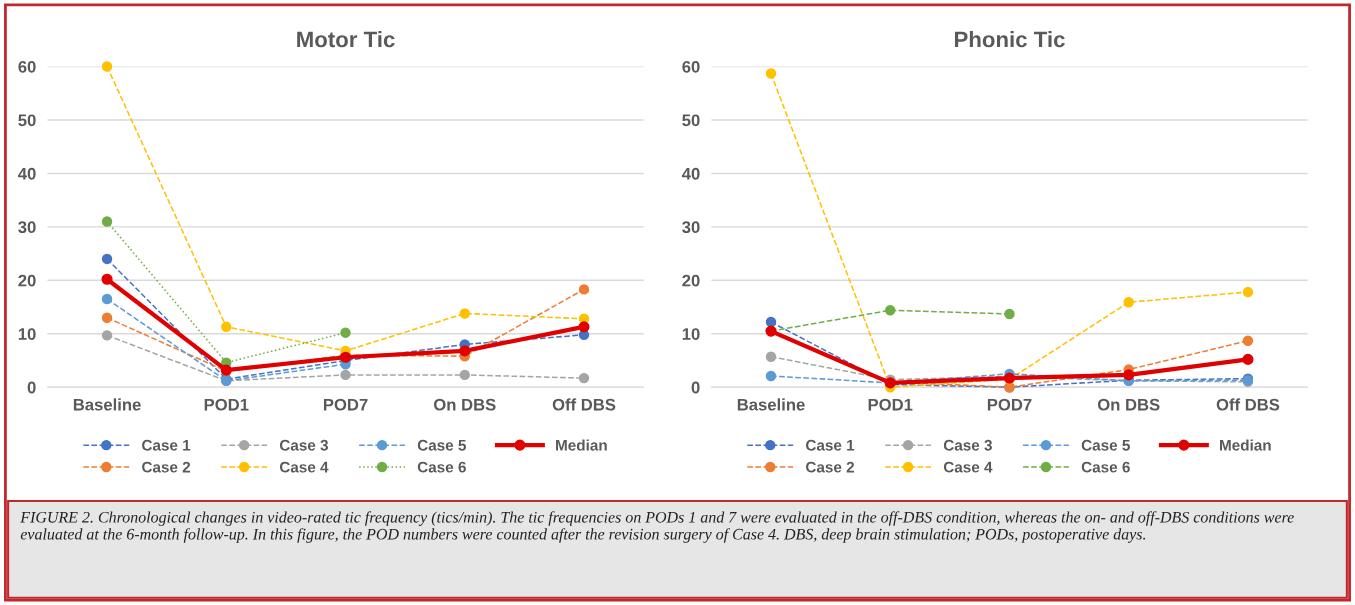 Image resolution: width=1355 pixels, height=605 pixels. Describe the element at coordinates (1009, 39) in the screenshot. I see `chart-title: Phonic Tic` at that location.